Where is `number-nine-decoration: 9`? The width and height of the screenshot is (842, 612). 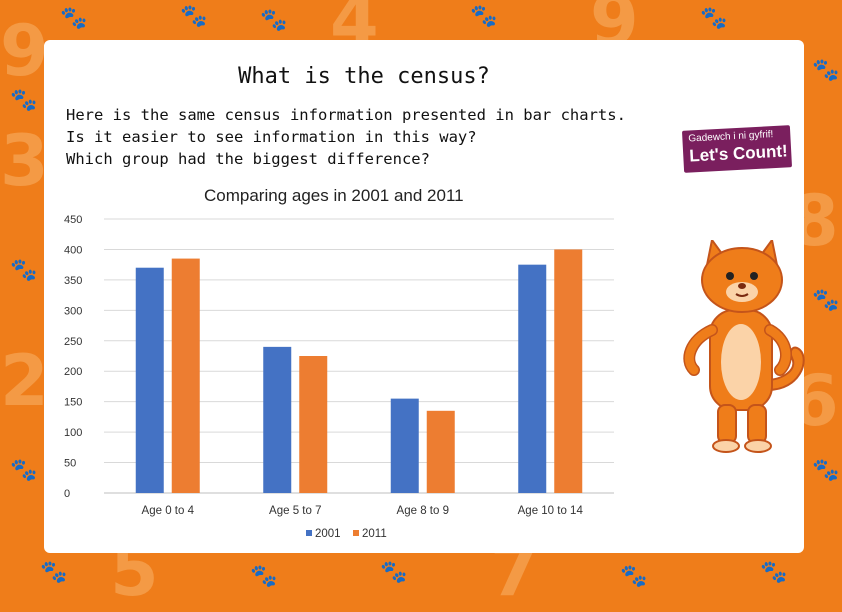
number-nine-decoration: 9 is located at coordinates (24, 51).